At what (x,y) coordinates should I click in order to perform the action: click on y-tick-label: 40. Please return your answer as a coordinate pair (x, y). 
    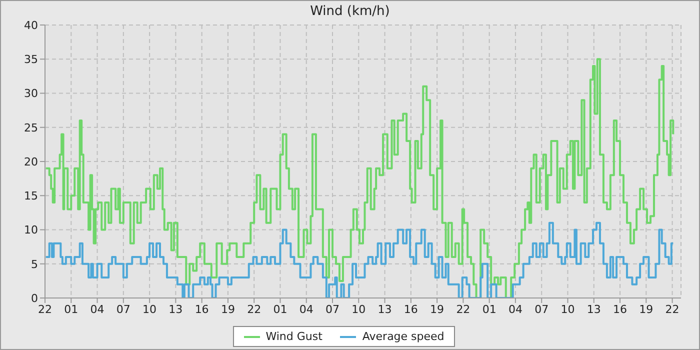
    Looking at the image, I should click on (31, 25).